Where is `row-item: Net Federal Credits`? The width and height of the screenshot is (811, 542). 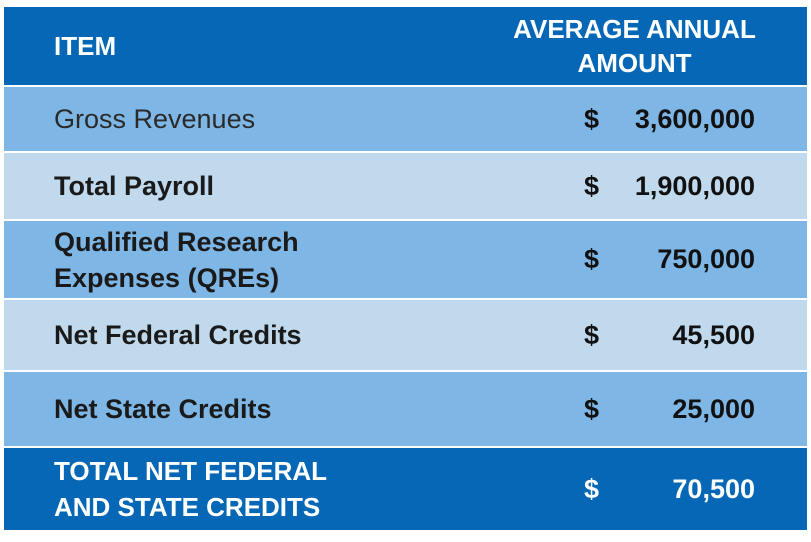
row-item: Net Federal Credits is located at coordinates (178, 335).